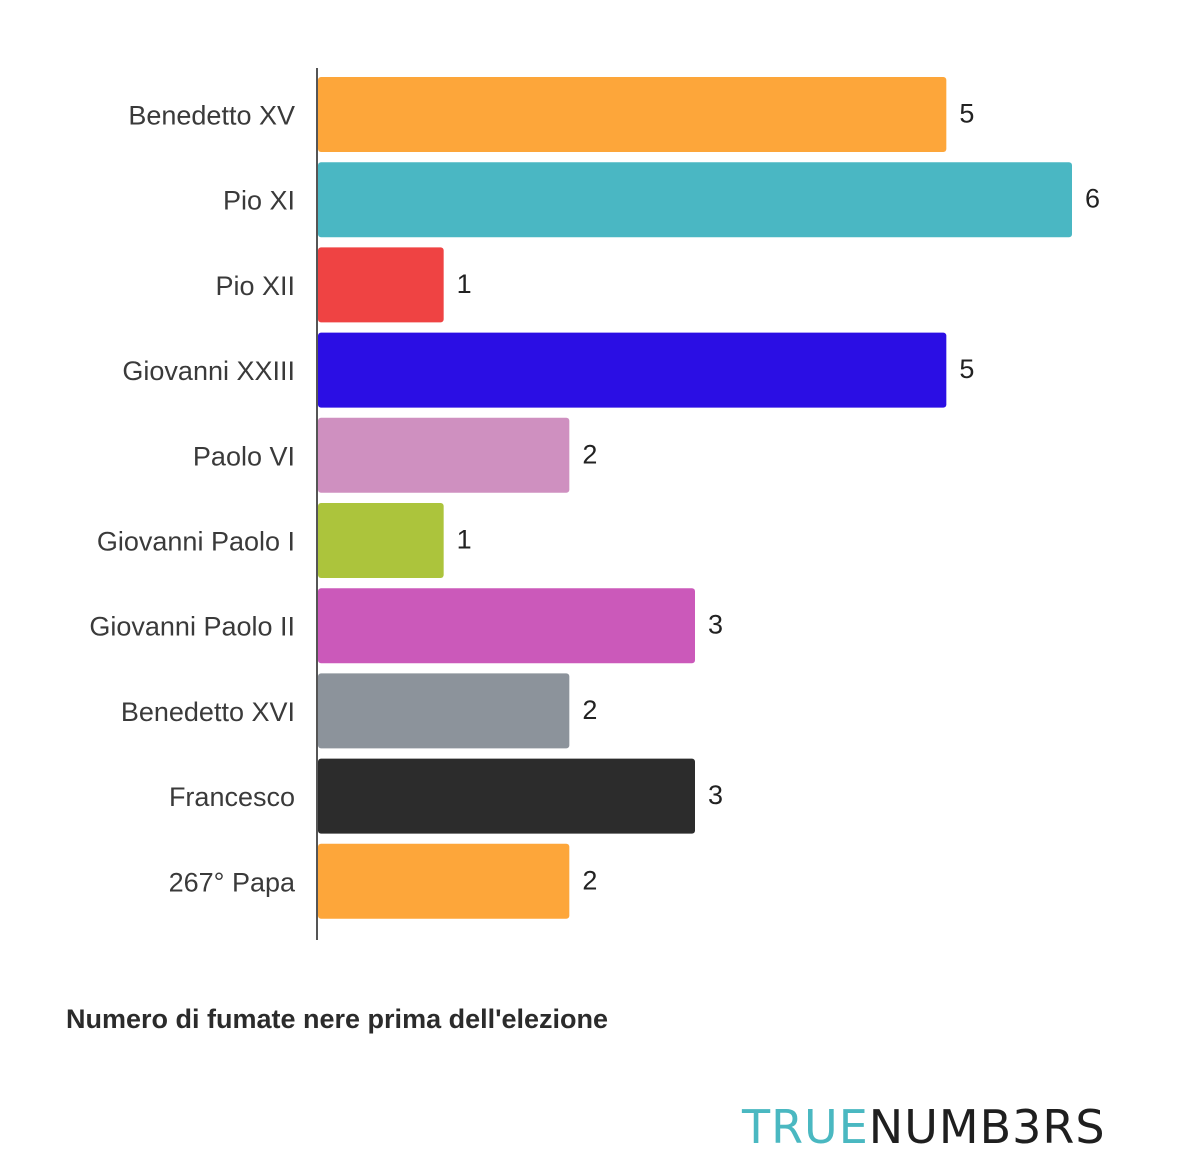  What do you see at coordinates (589, 454) in the screenshot?
I see `value-label-paolo-vi: 2` at bounding box center [589, 454].